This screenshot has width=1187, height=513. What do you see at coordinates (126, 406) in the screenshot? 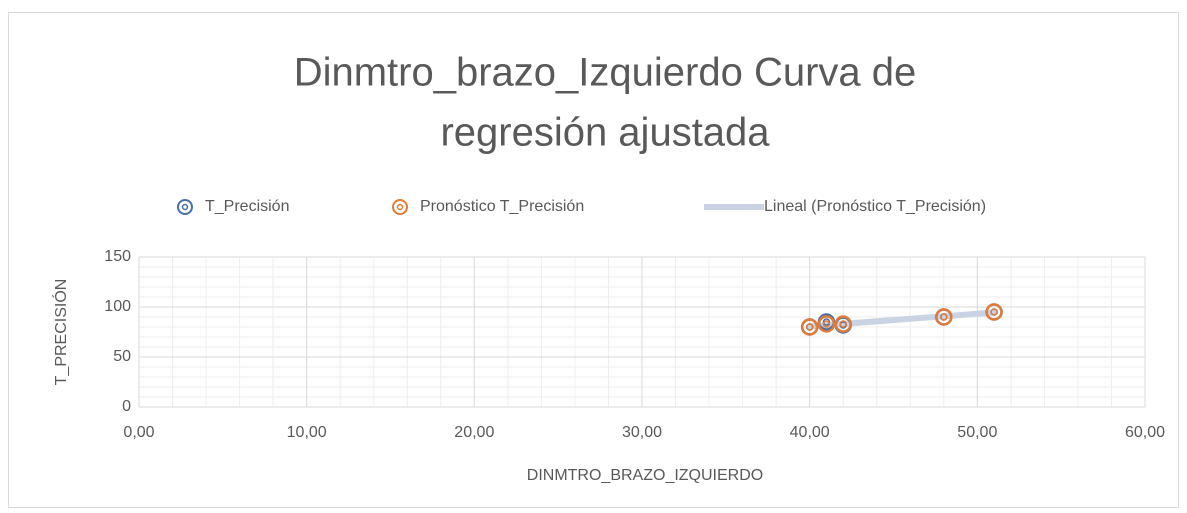
I see `y-tick-label: 0` at bounding box center [126, 406].